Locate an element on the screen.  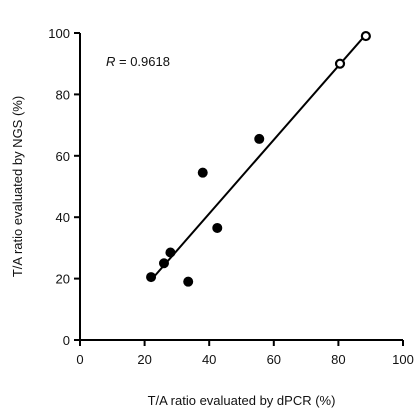
y-axis-title: T/A ratio evaluated by NGS (%) is located at coordinates (17, 186).